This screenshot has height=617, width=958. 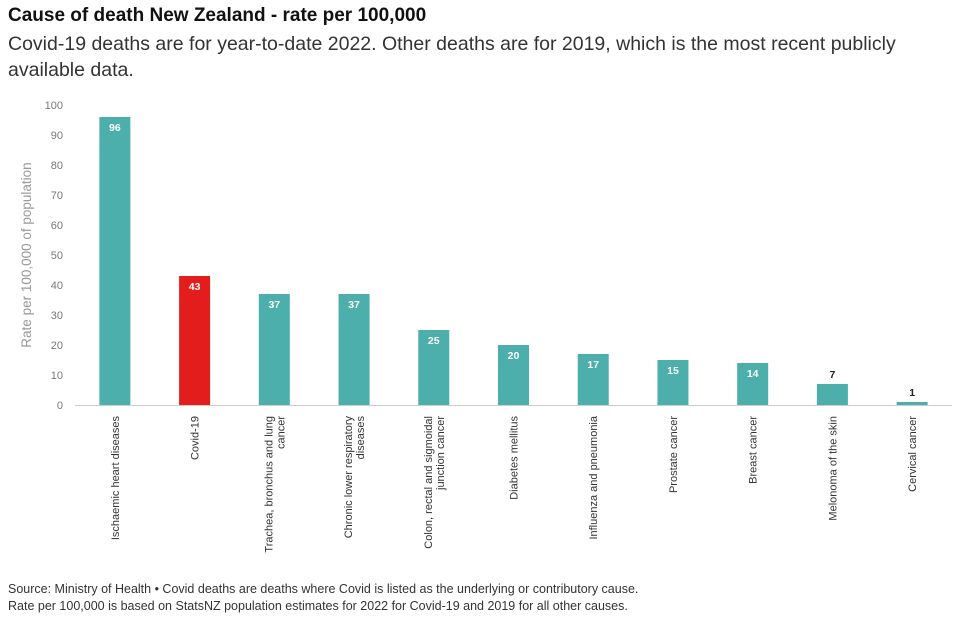 I want to click on x-tick-label: Influenza and pneumonia, so click(x=594, y=477).